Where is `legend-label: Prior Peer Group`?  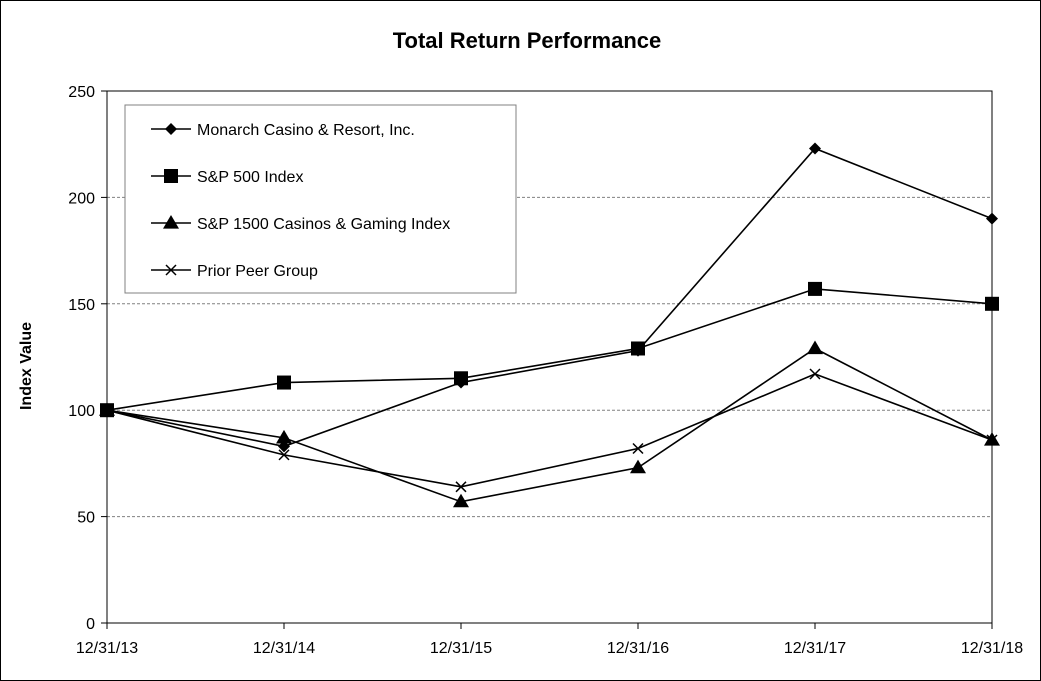
legend-label: Prior Peer Group is located at coordinates (257, 271).